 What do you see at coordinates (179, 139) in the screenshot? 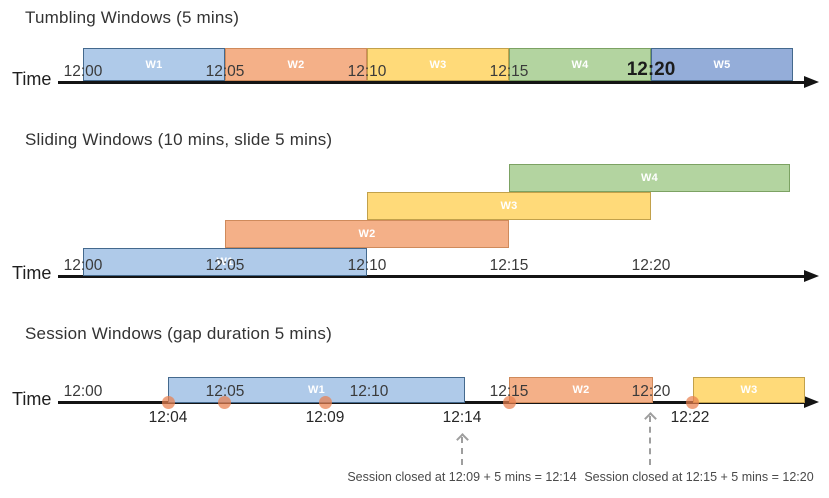
I see `sliding-section-title: Sliding Windows (10 mins, slide 5 mins)` at bounding box center [179, 139].